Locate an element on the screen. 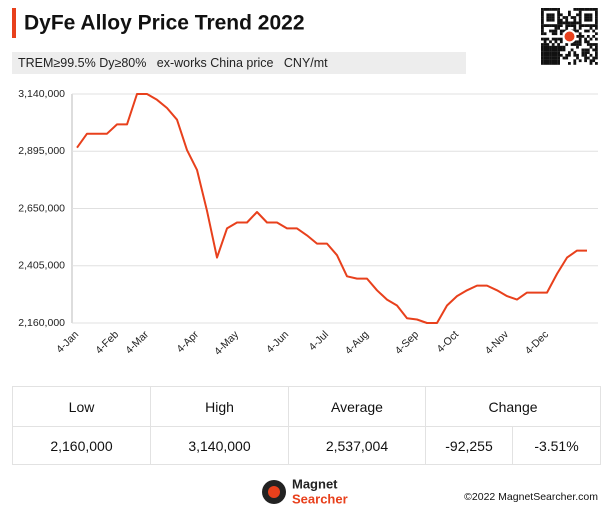 The height and width of the screenshot is (523, 612). qr-logo is located at coordinates (569, 36).